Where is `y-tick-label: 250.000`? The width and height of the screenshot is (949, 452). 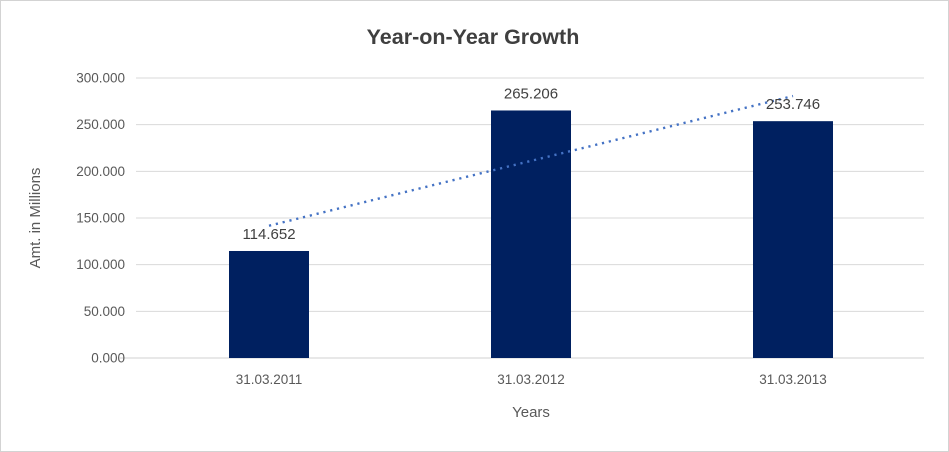 y-tick-label: 250.000 is located at coordinates (100, 124).